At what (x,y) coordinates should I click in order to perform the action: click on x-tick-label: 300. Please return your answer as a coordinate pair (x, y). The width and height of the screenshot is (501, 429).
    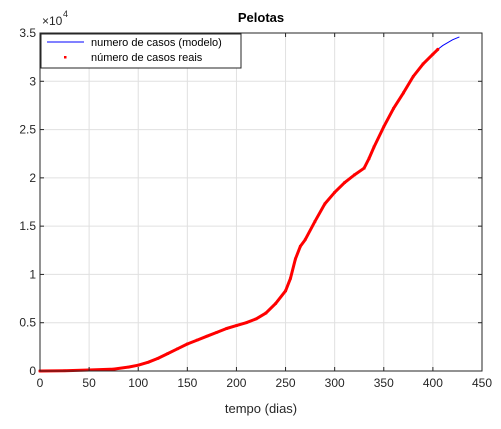
    Looking at the image, I should click on (335, 383).